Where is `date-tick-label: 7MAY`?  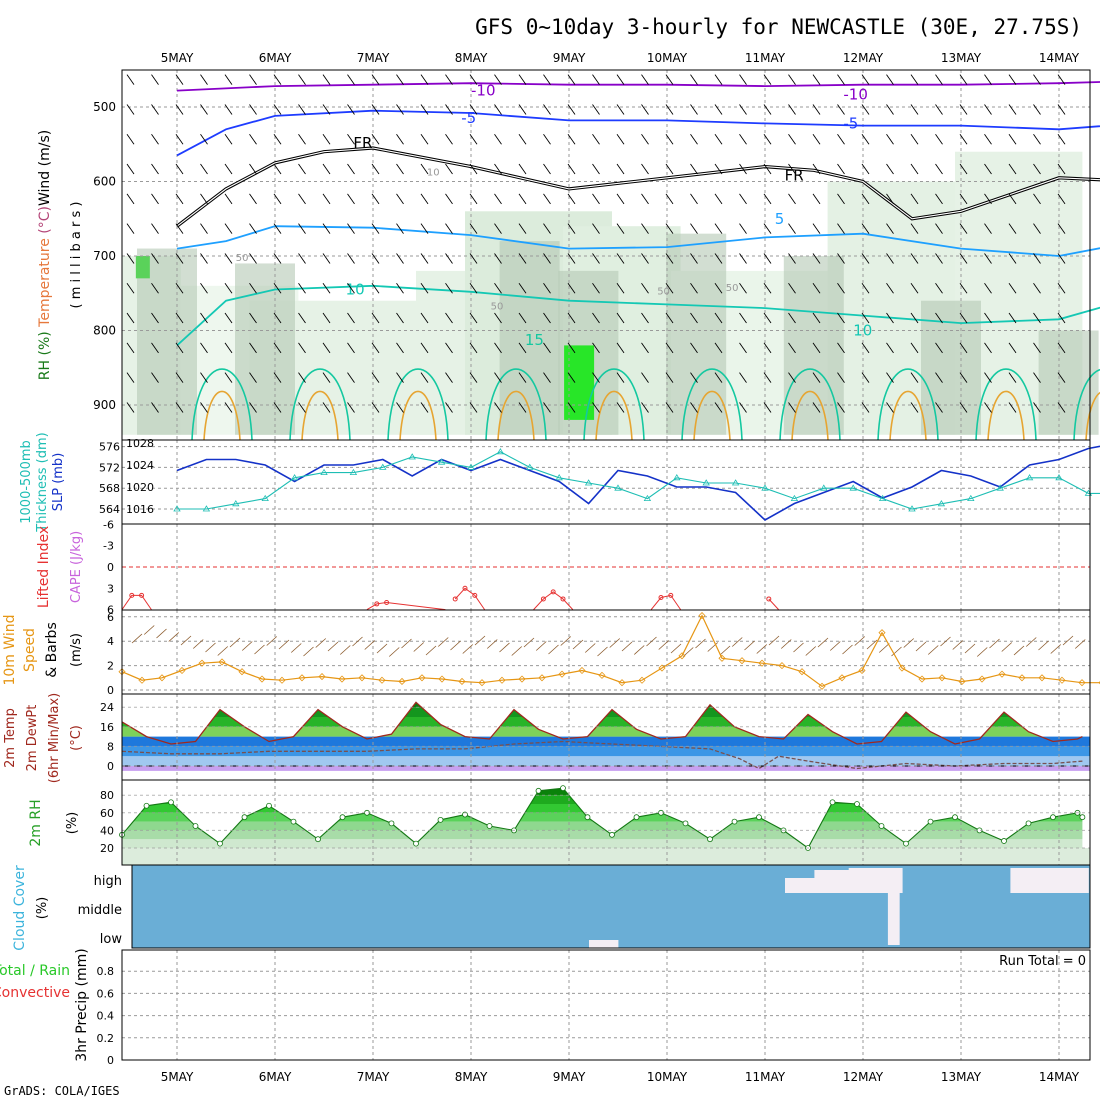
date-tick-label: 7MAY is located at coordinates (373, 1077).